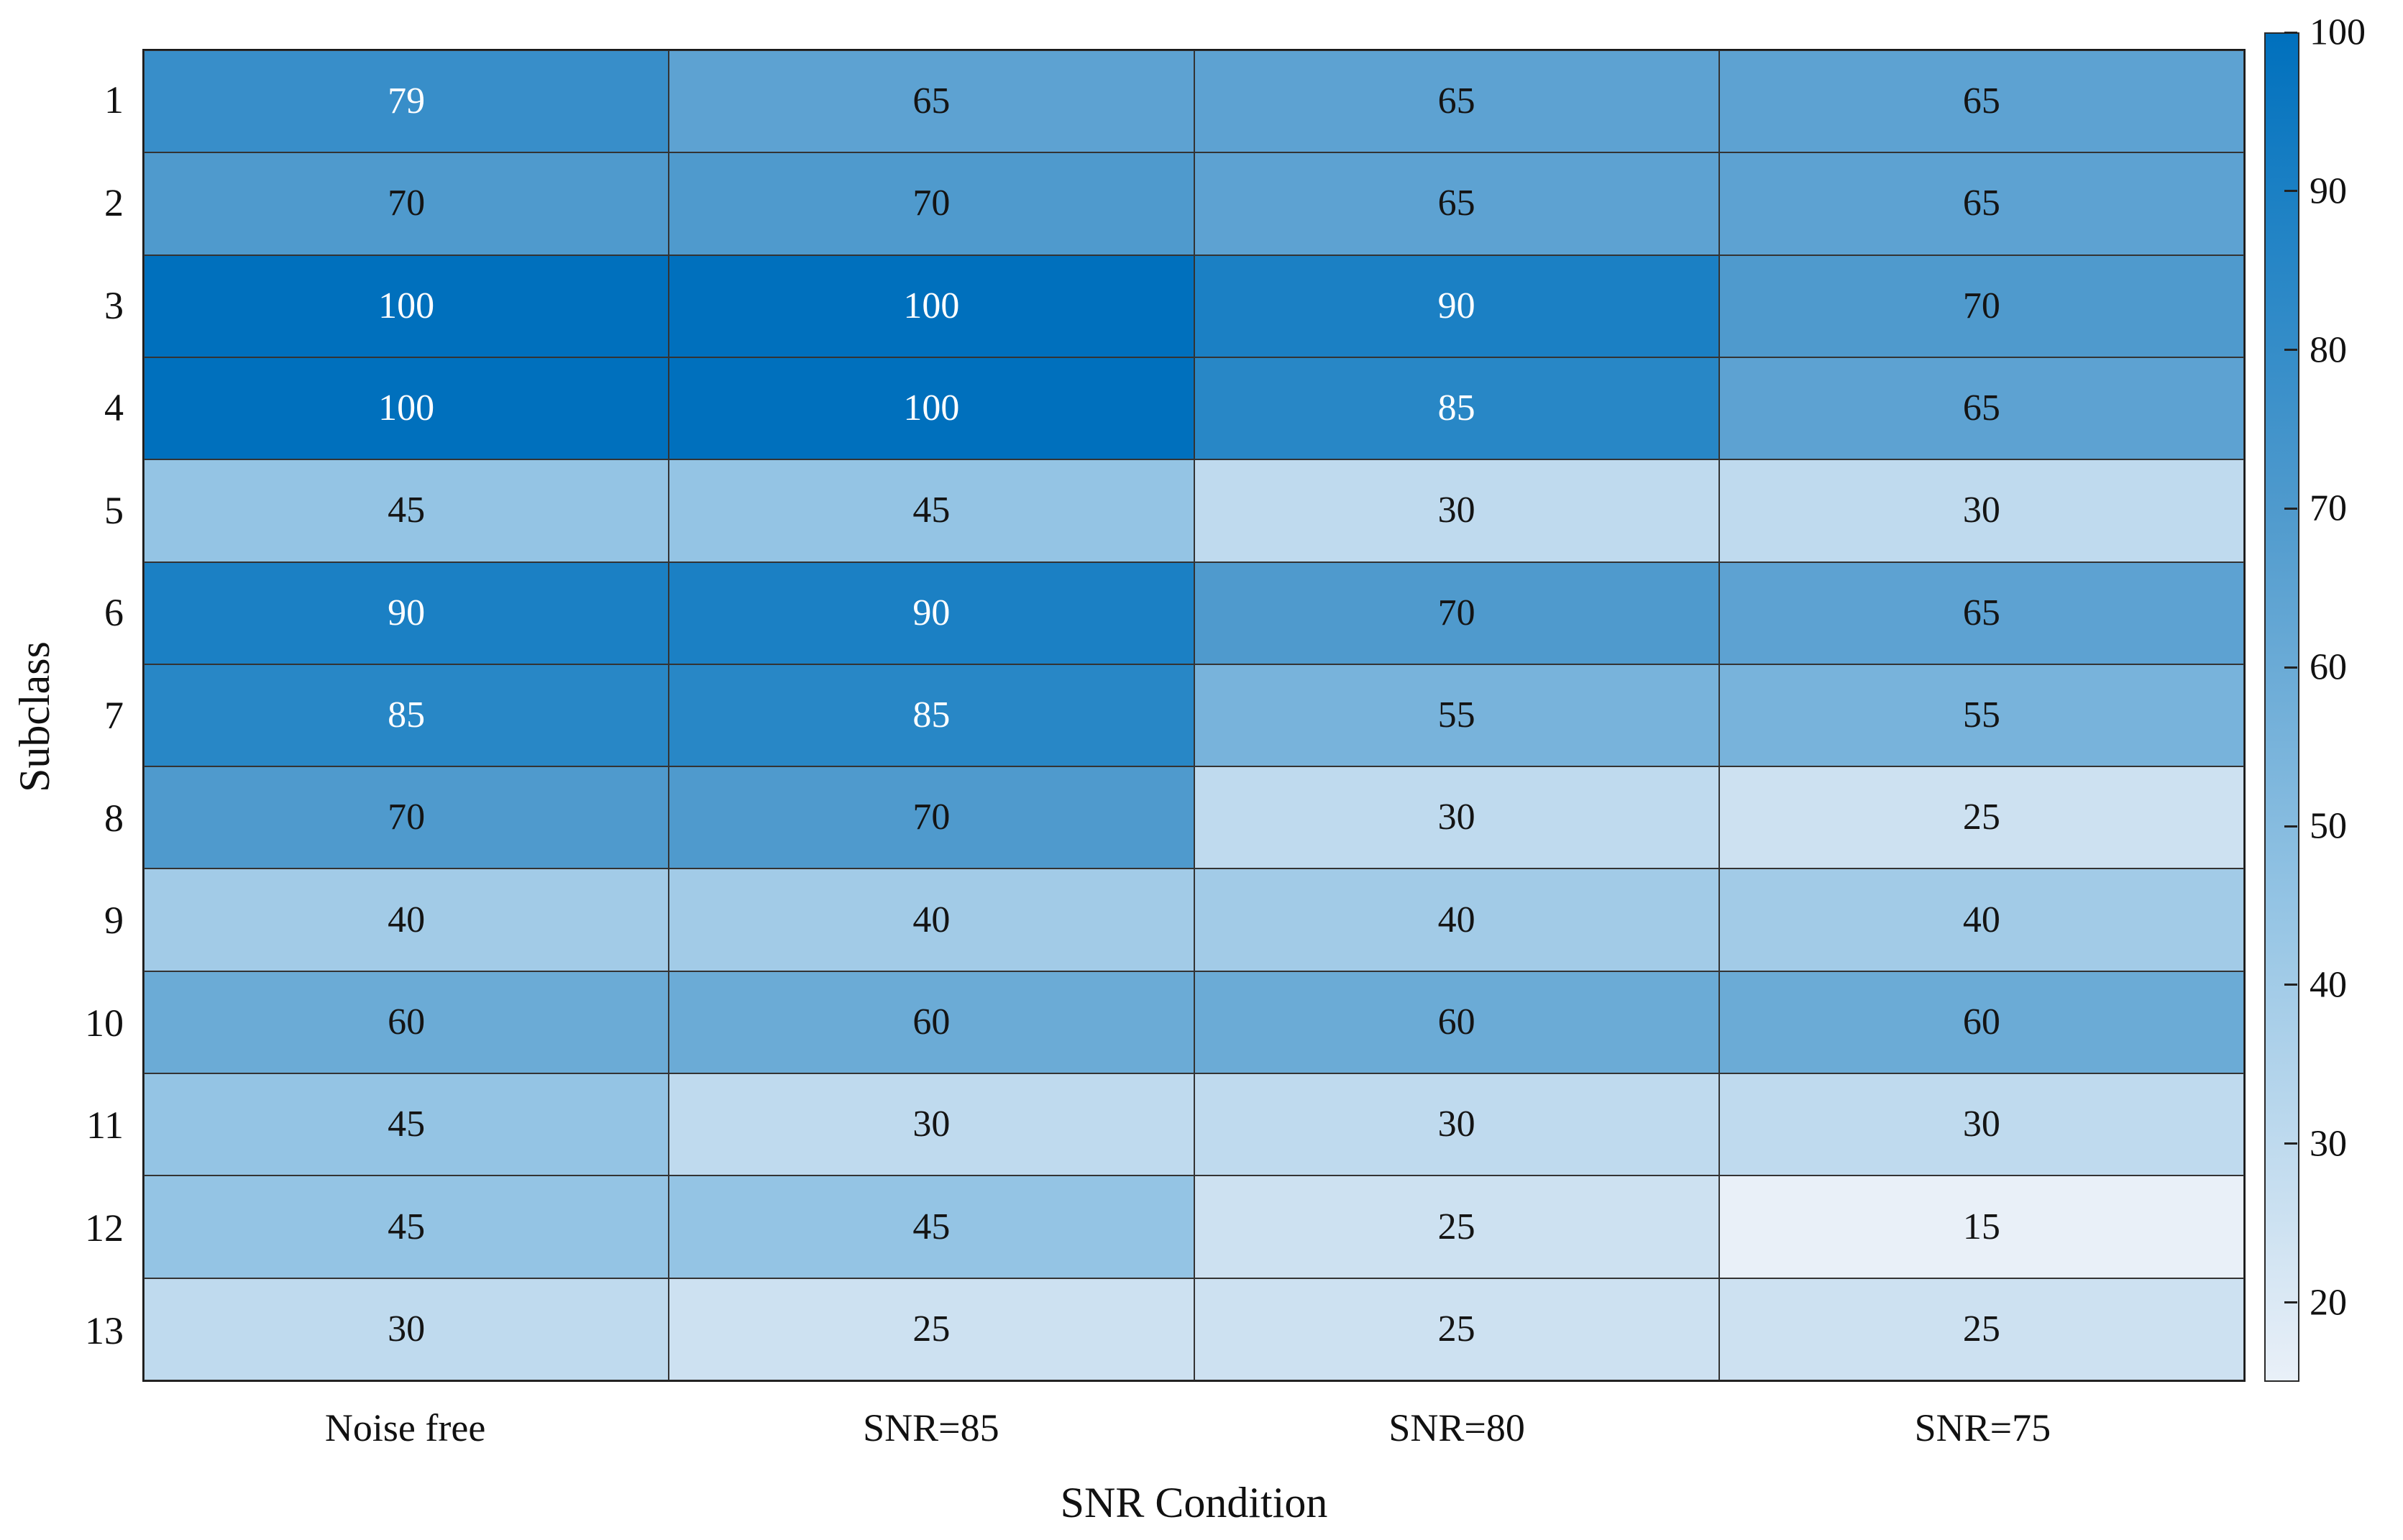 This screenshot has width=2403, height=1540. I want to click on heatmap-cell: 85, so click(931, 715).